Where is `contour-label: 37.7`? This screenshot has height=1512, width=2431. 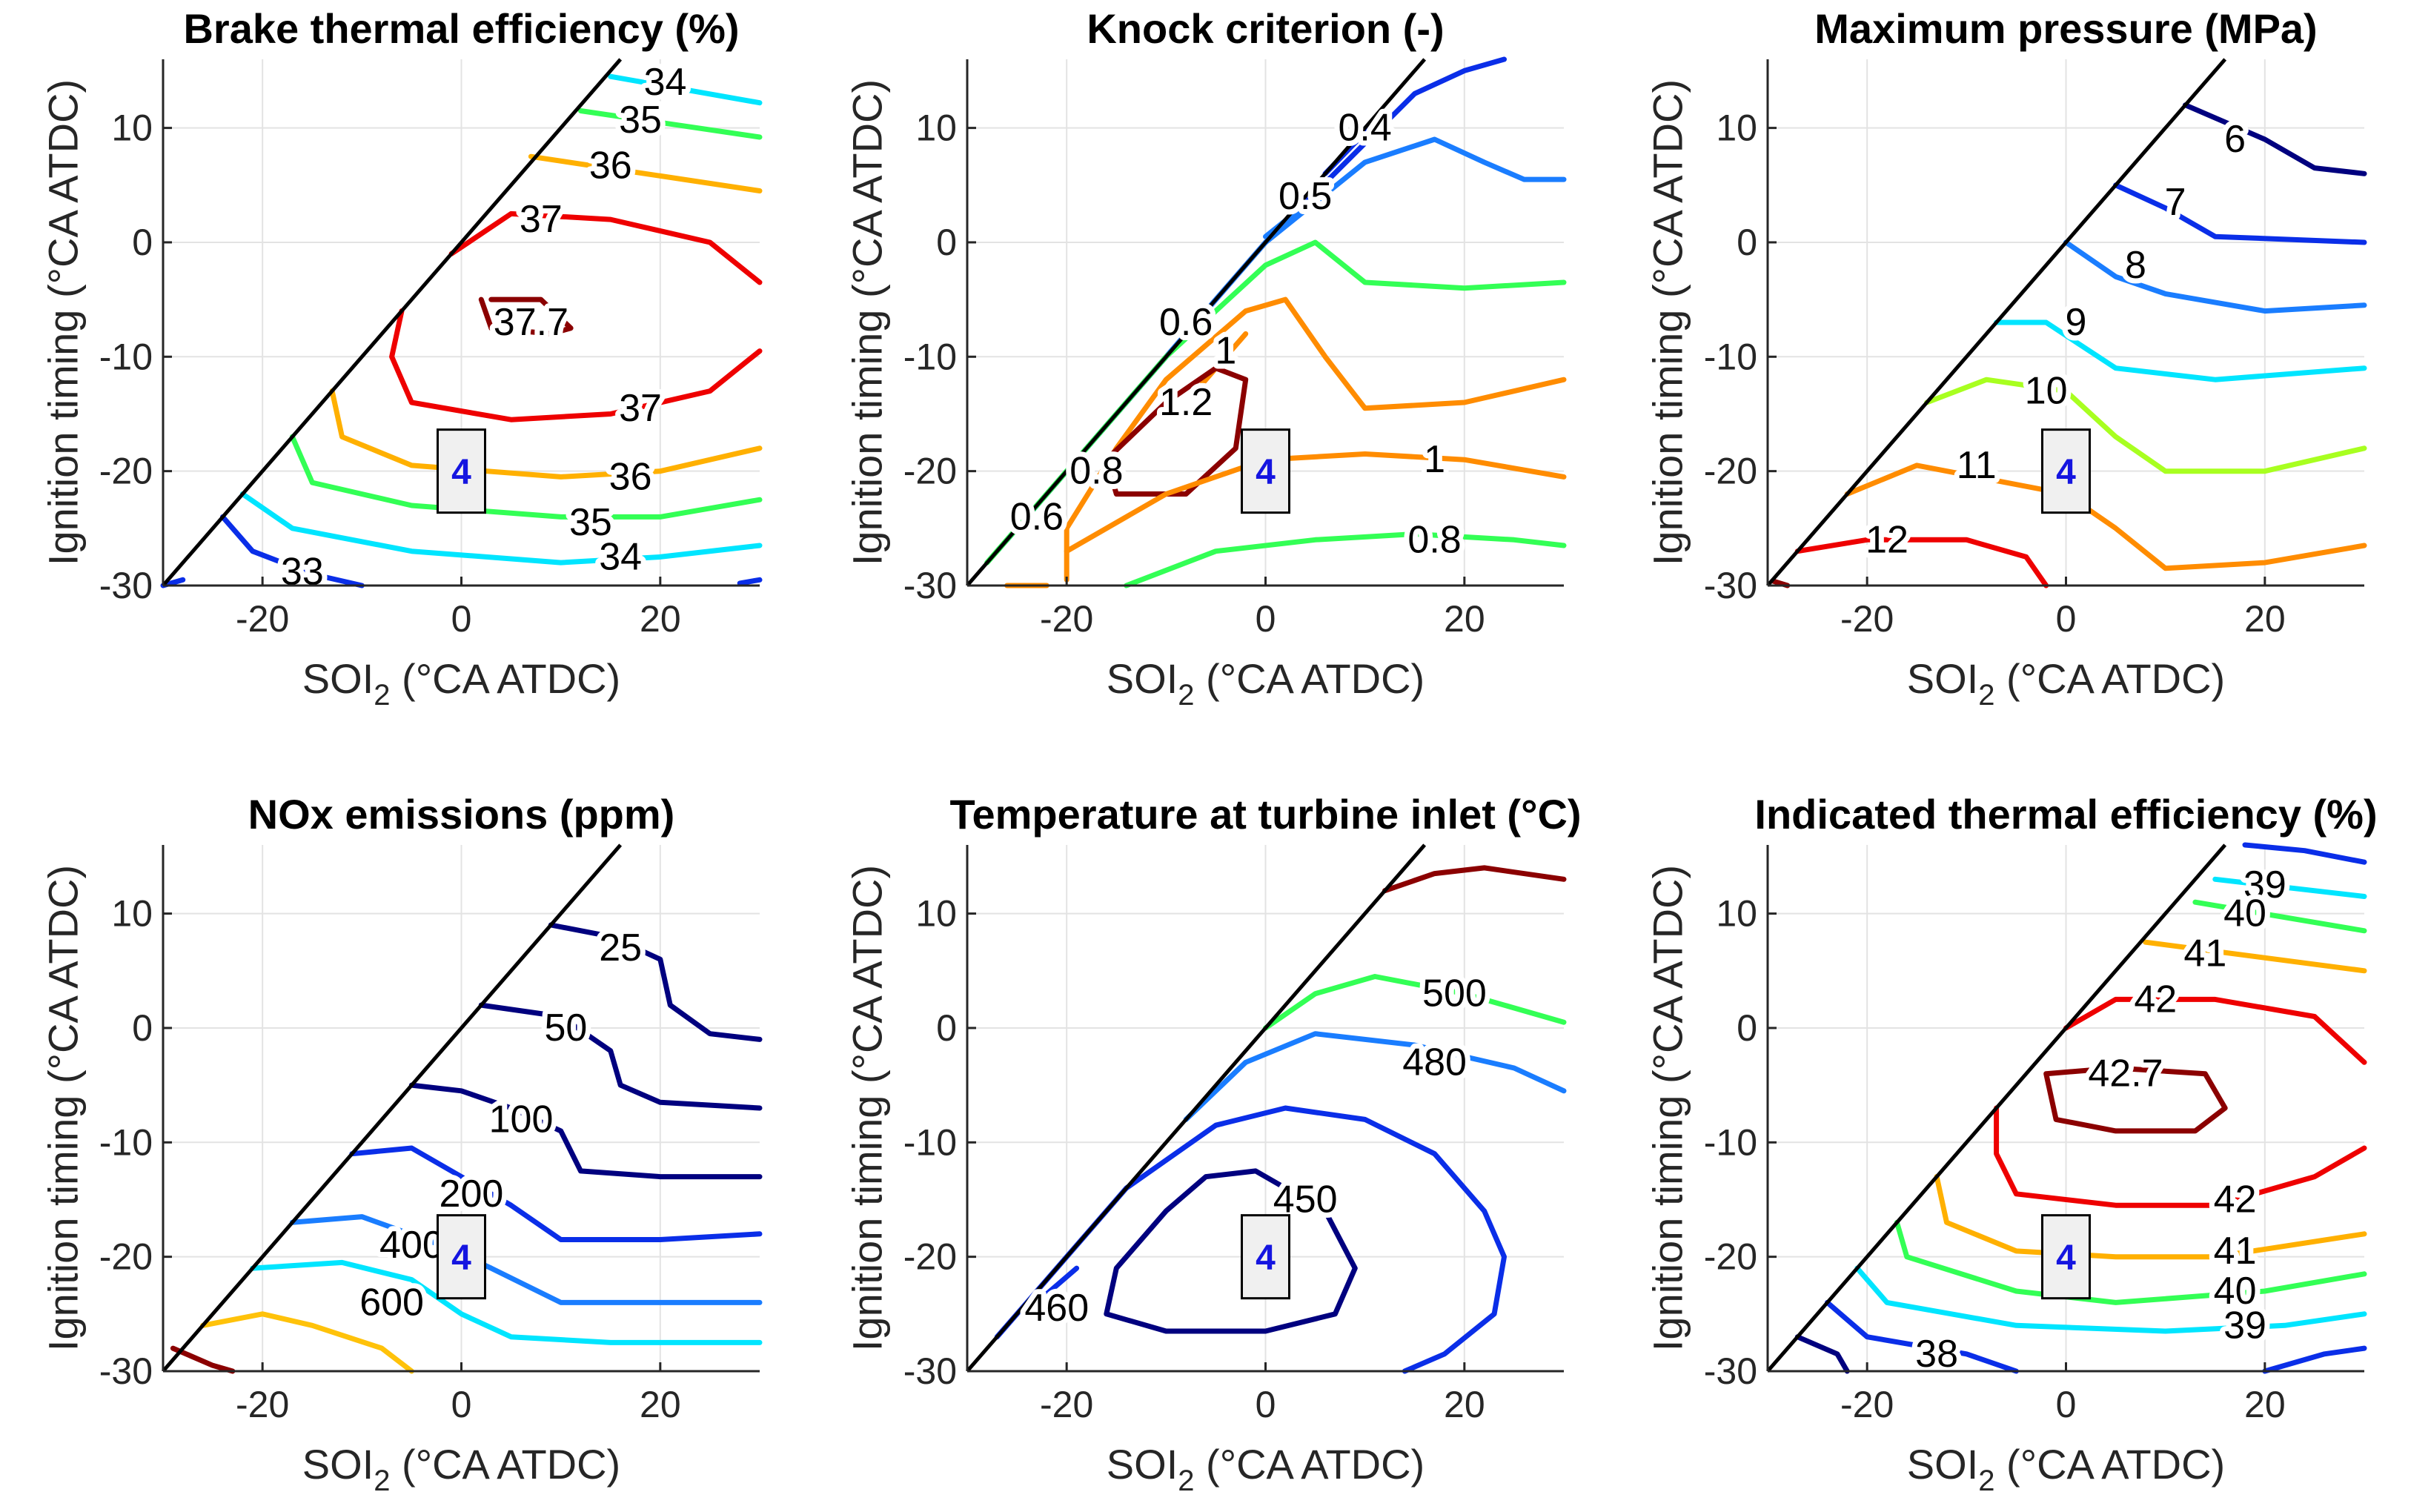
contour-label: 37.7 is located at coordinates (531, 323).